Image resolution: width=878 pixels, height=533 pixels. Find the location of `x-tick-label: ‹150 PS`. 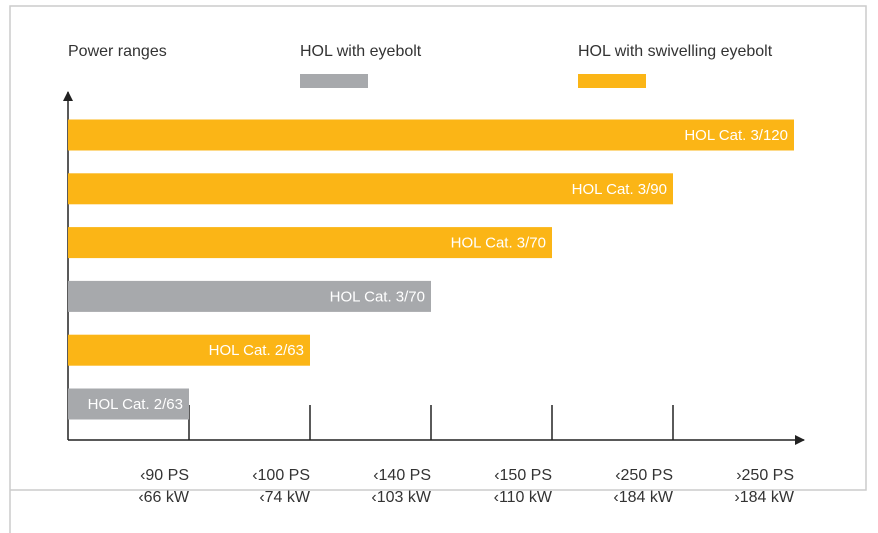

x-tick-label: ‹150 PS is located at coordinates (523, 475).